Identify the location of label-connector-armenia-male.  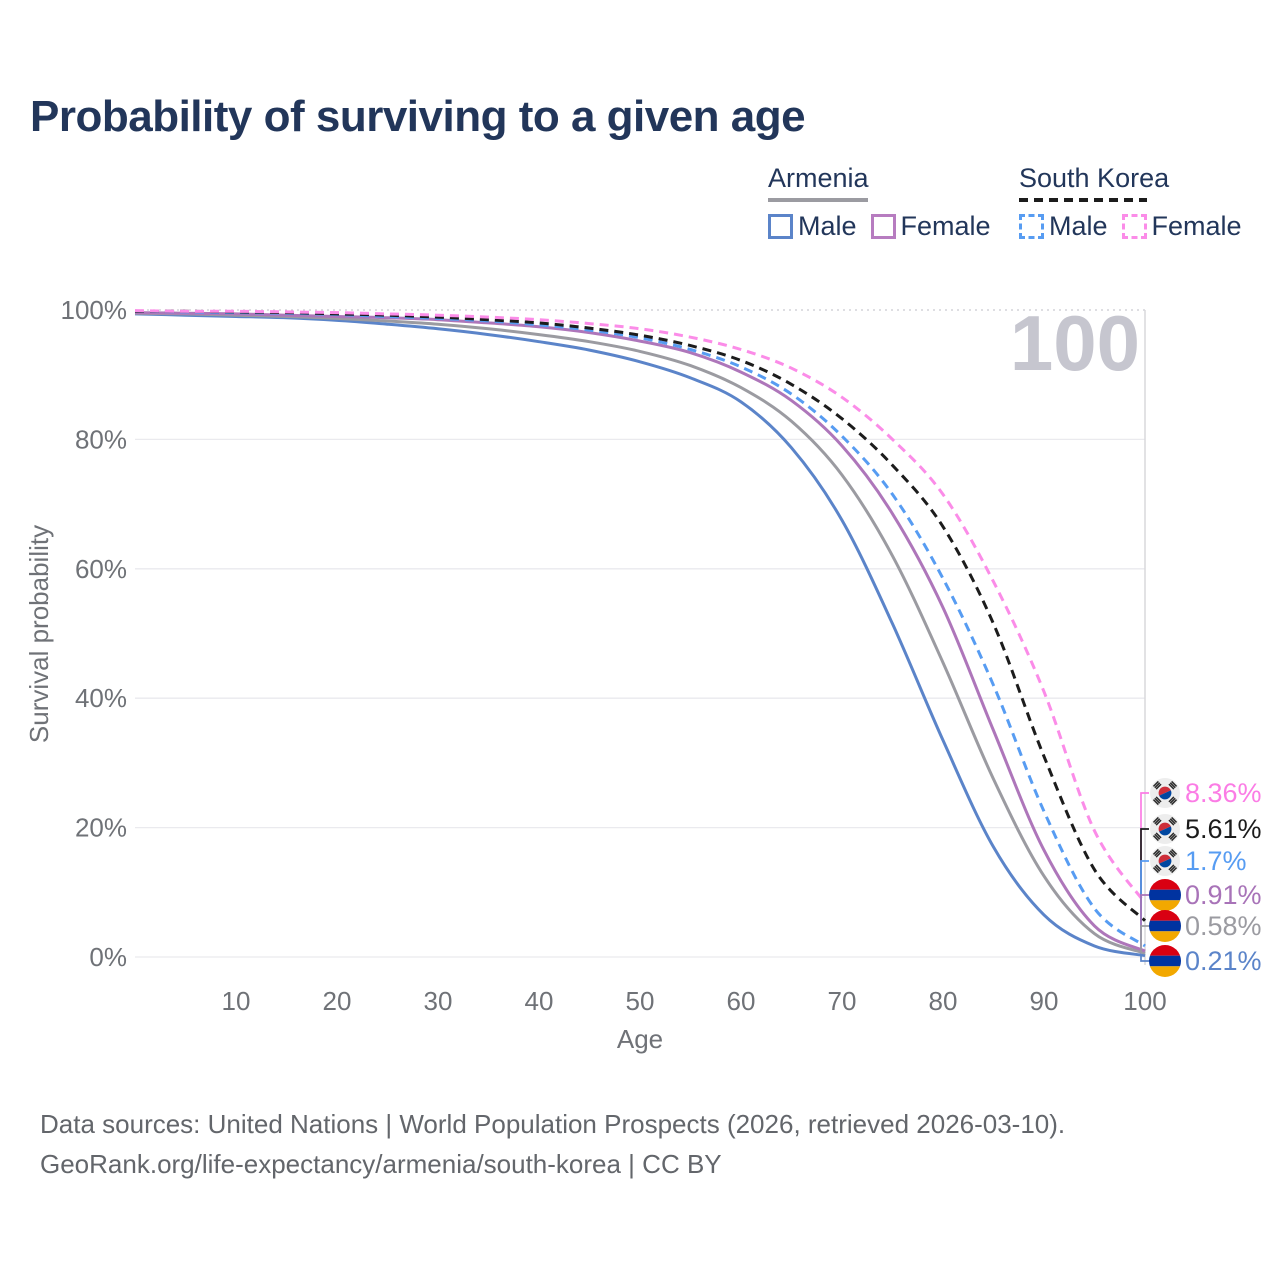
(1144, 958).